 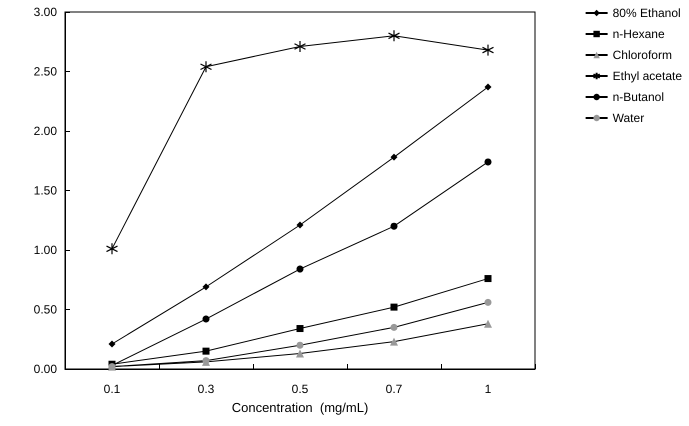 What do you see at coordinates (46, 12) in the screenshot?
I see `y-tick-label: 3.00` at bounding box center [46, 12].